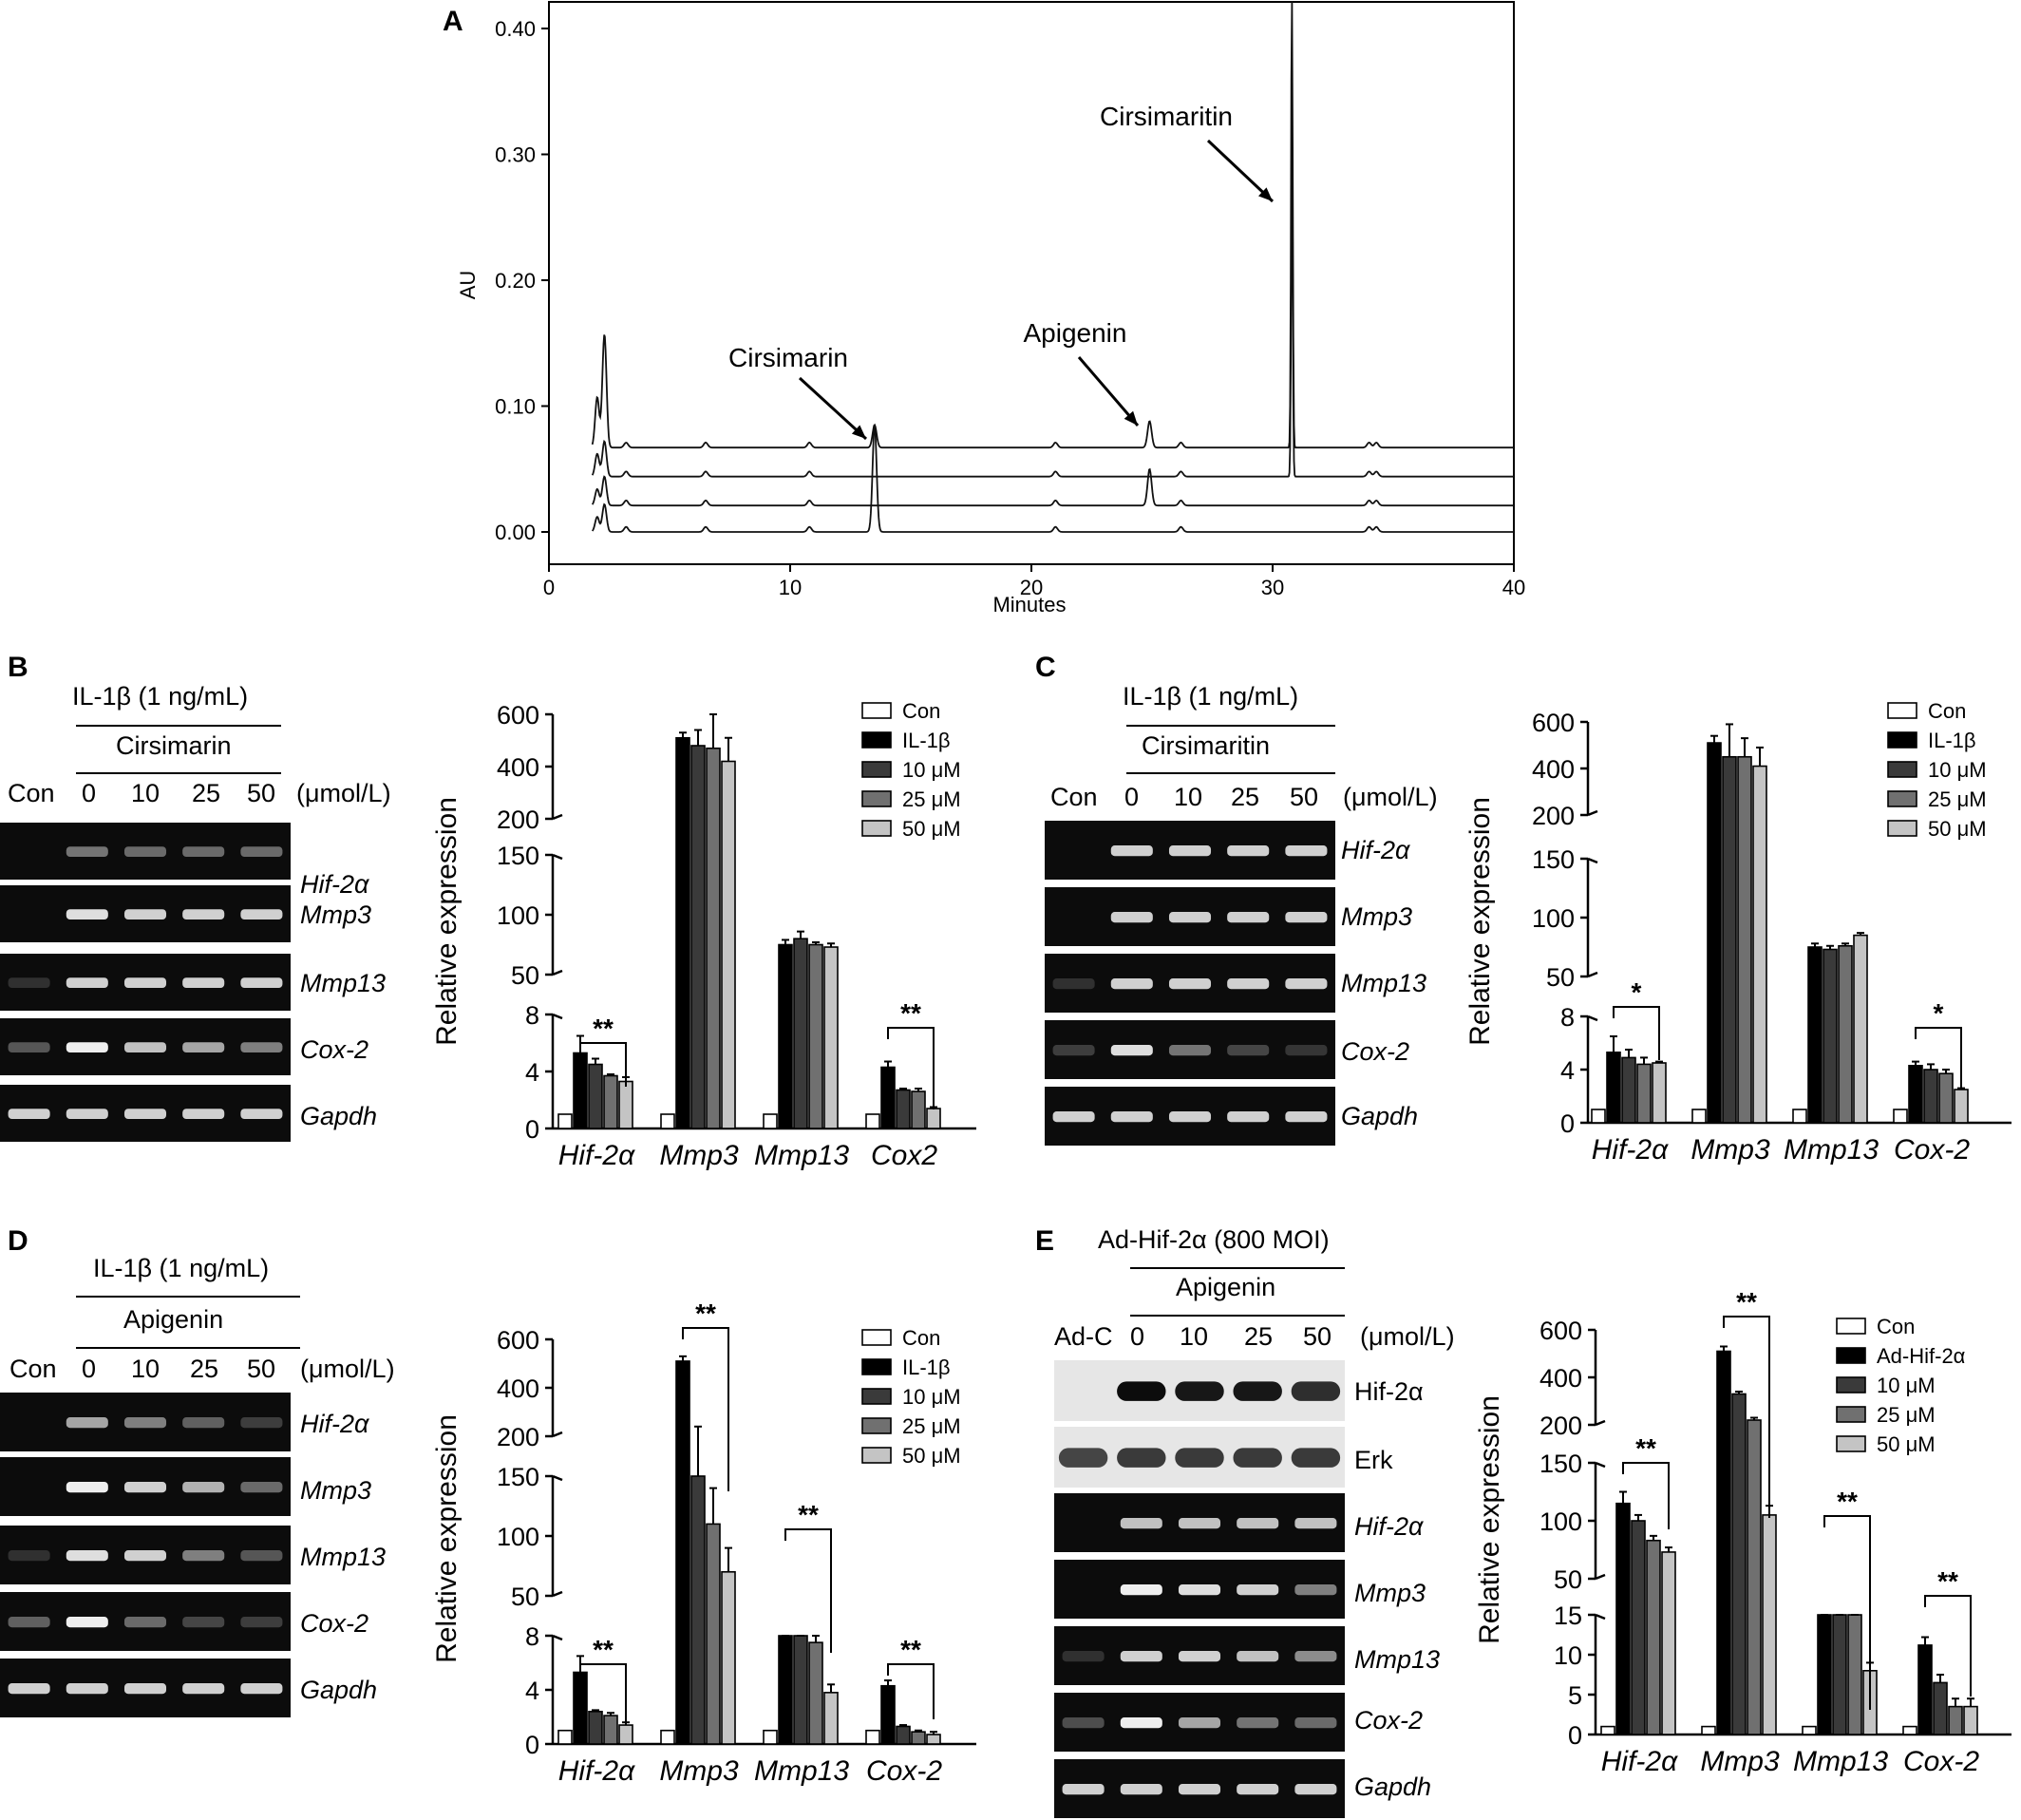  What do you see at coordinates (596, 1771) in the screenshot?
I see `category-label: Hif-2α` at bounding box center [596, 1771].